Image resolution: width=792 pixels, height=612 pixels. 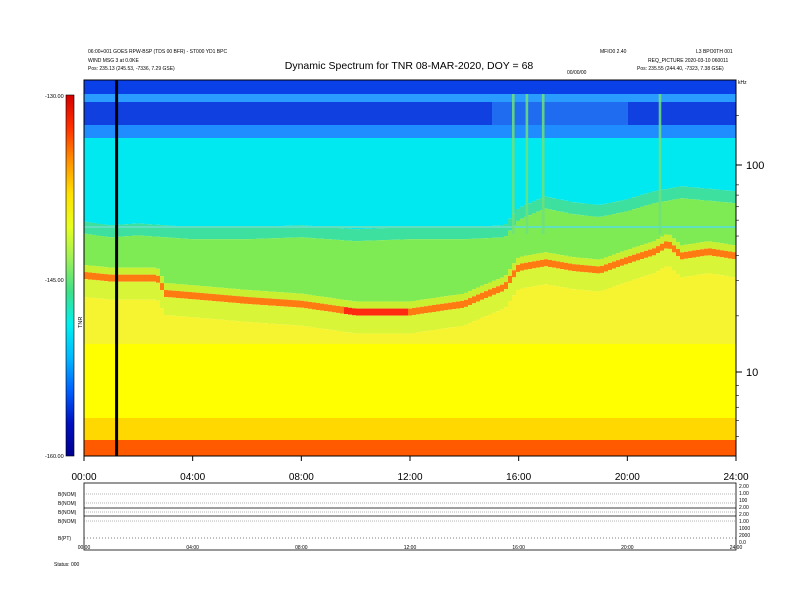 What do you see at coordinates (131, 69) in the screenshot?
I see `header-left-line3: Pos: 235.13 (245.53, -7336, 7.29 GSE)` at bounding box center [131, 69].